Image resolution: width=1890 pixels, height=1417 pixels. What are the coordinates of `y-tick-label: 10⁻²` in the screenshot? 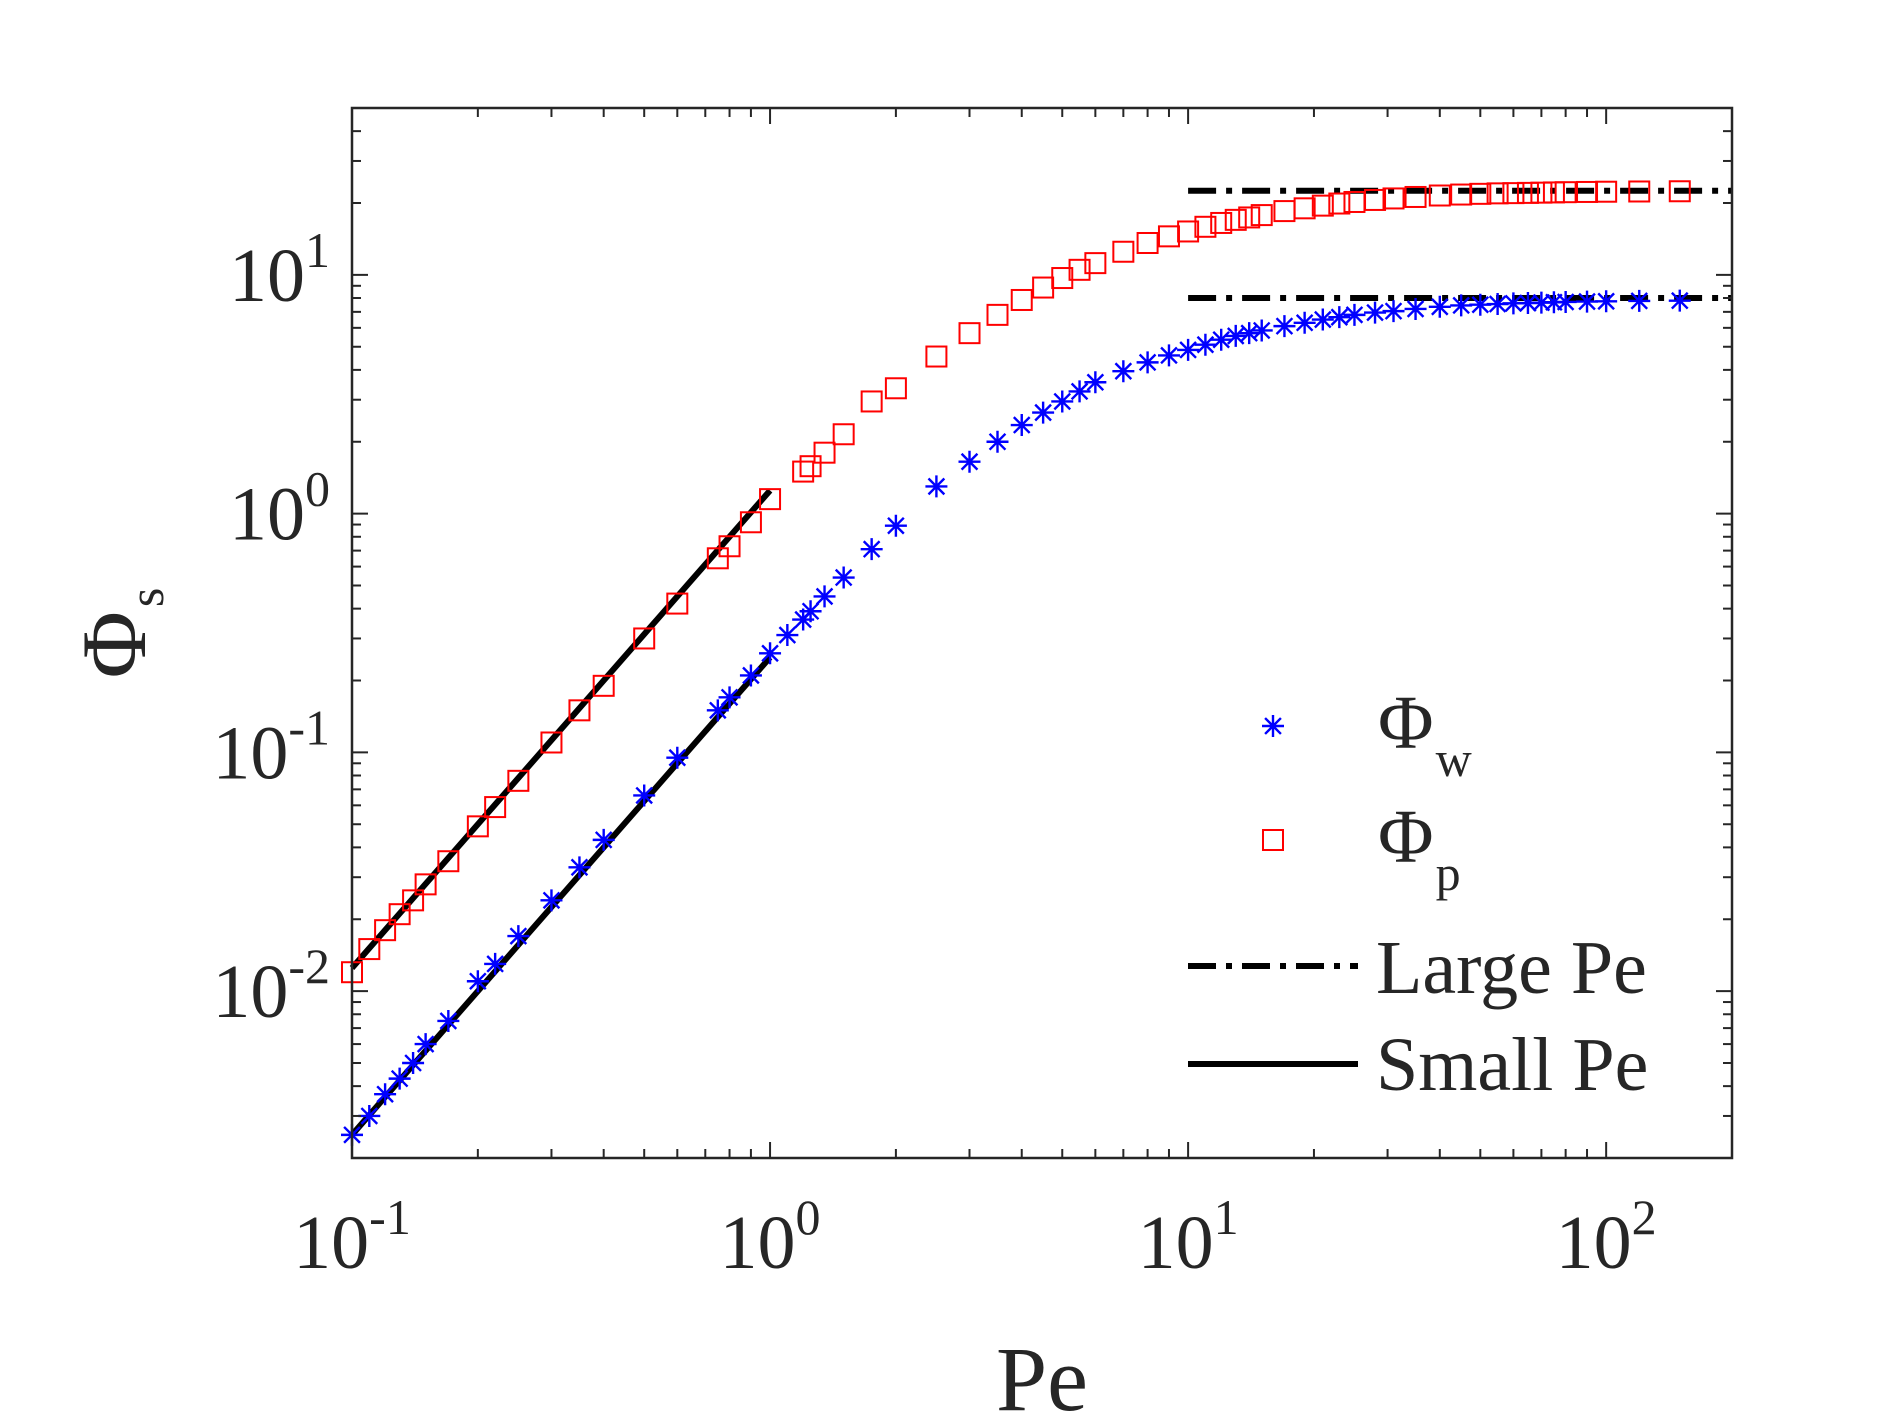 It's located at (271, 986).